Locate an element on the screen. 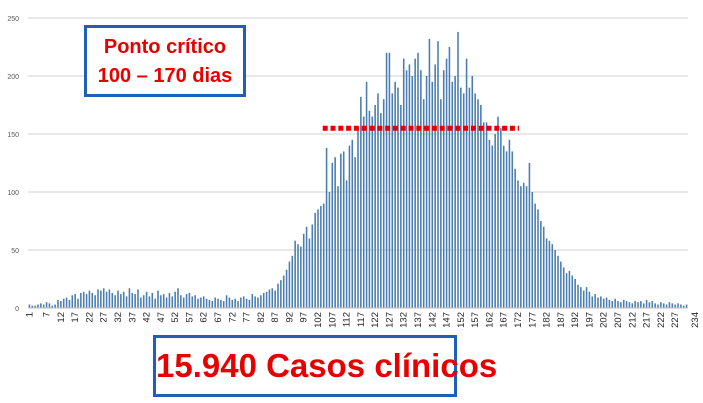 Image resolution: width=703 pixels, height=403 pixels. x-tick-label: 1 is located at coordinates (29, 314).